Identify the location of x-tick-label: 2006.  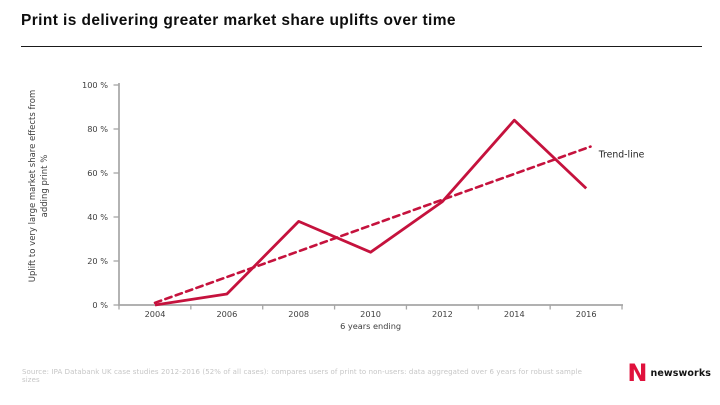
(226, 314).